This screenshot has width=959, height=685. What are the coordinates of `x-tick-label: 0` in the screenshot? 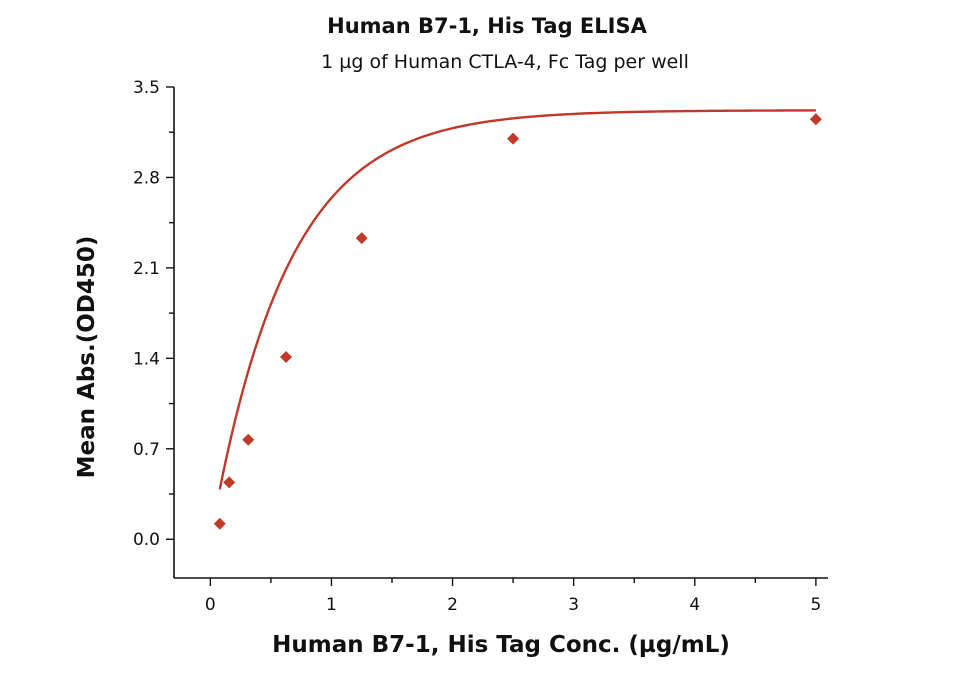 It's located at (210, 605).